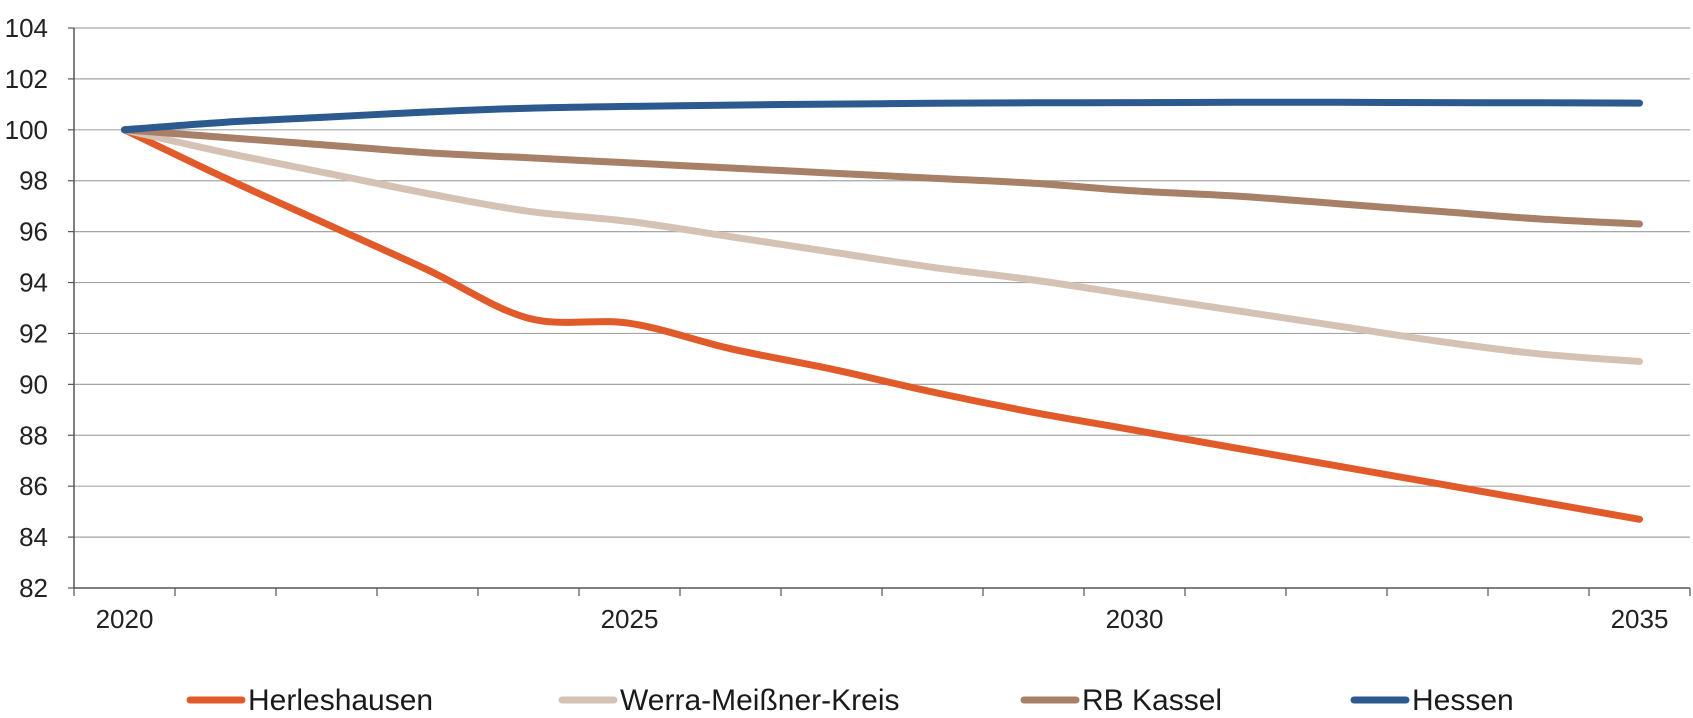  I want to click on y-tick-label: 84, so click(33, 537).